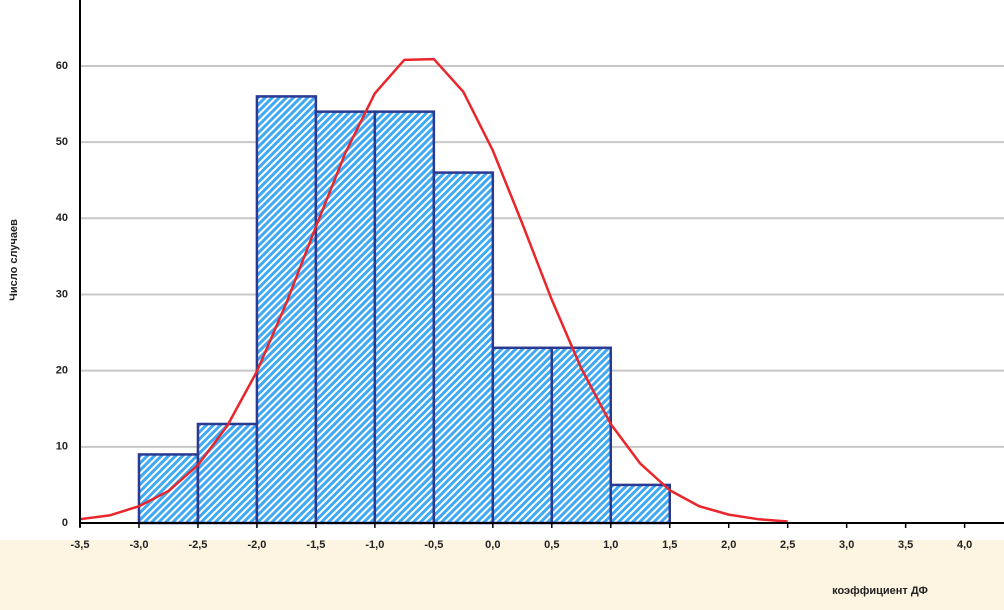  Describe the element at coordinates (610, 545) in the screenshot. I see `x-tick-label: 1,0` at that location.